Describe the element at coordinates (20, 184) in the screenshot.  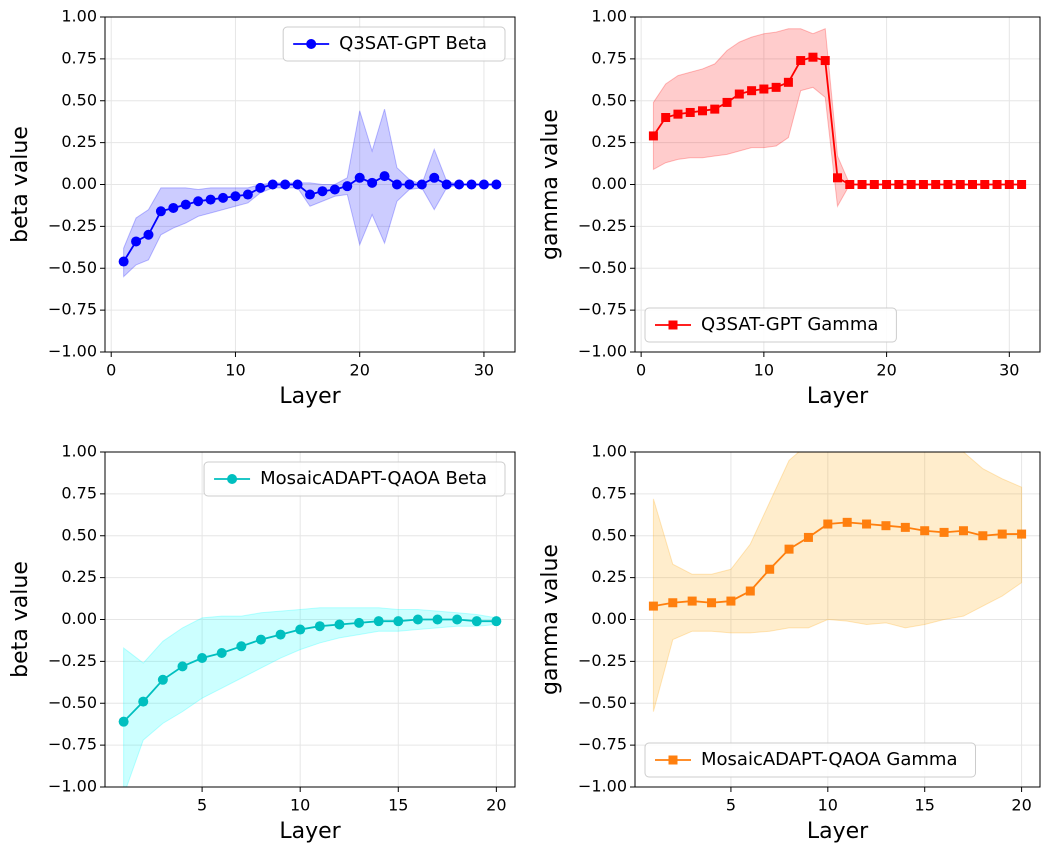
I see `y-axis-label: beta value` at that location.